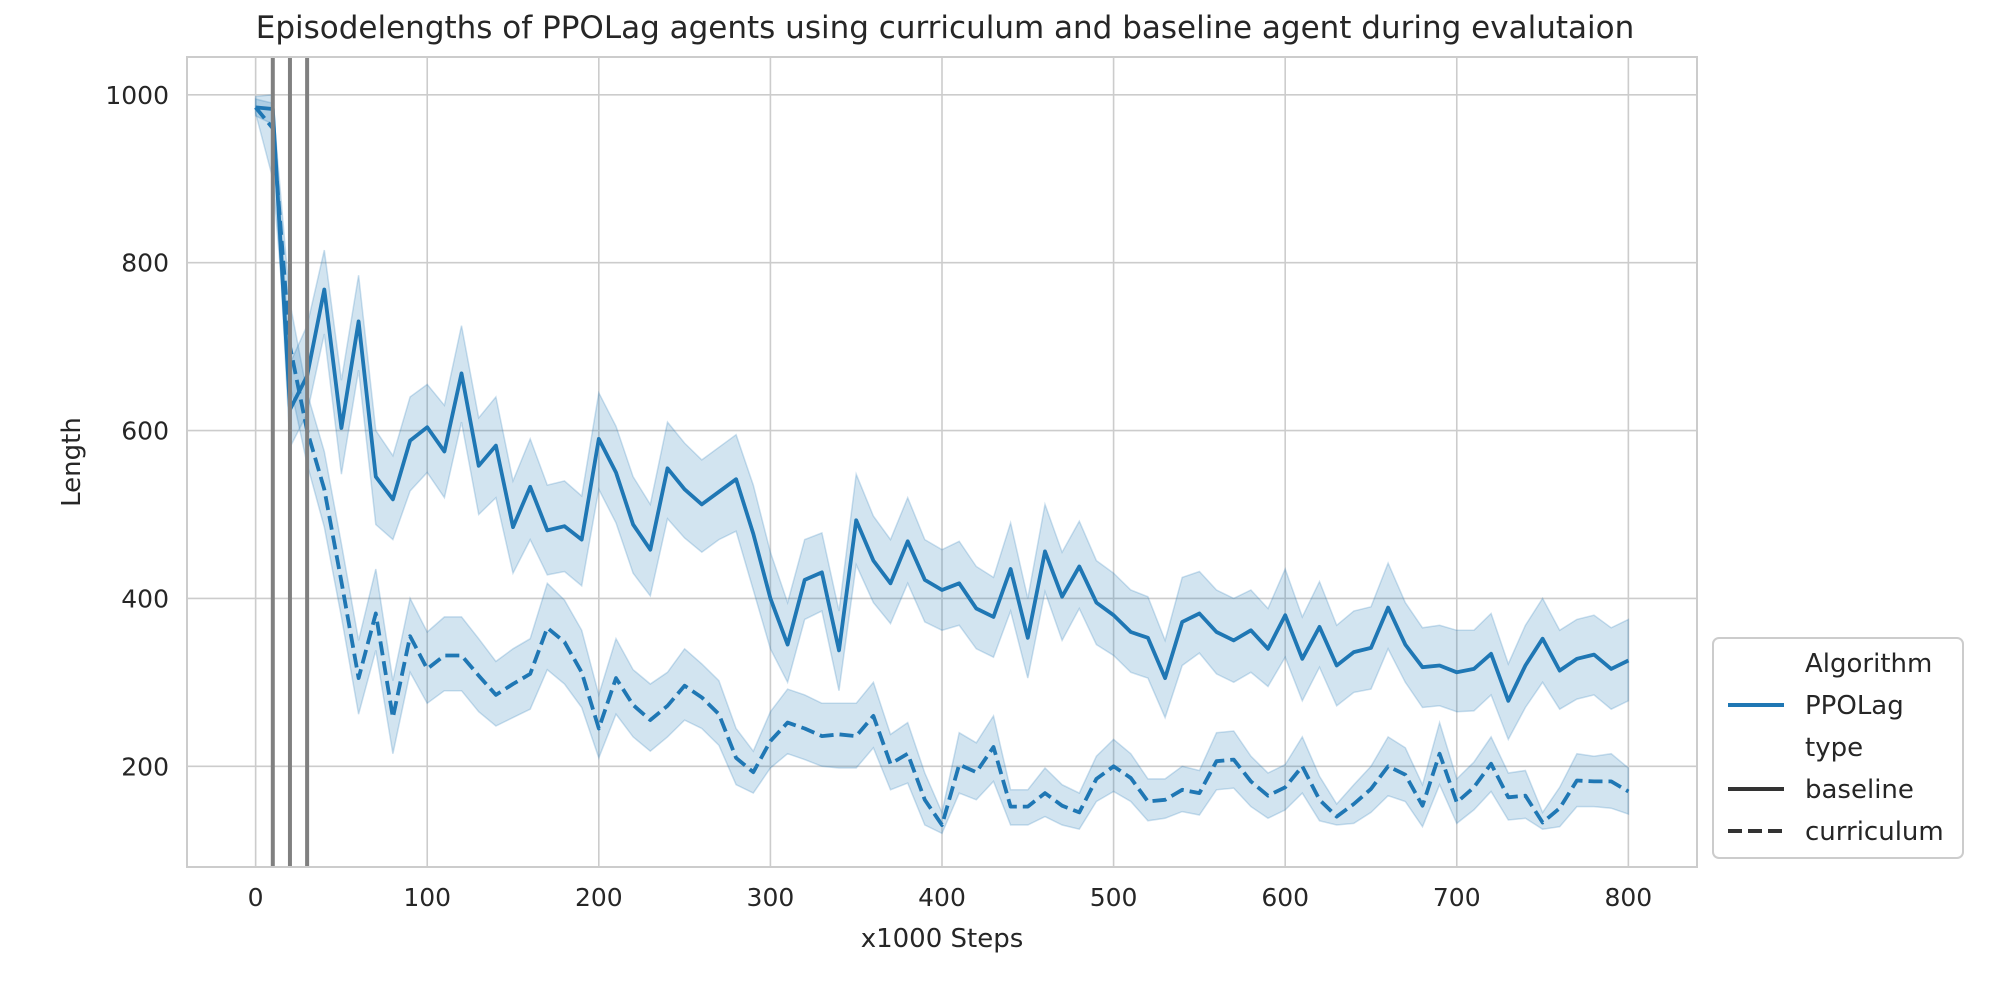 This screenshot has height=1000, width=2000. Describe the element at coordinates (72, 462) in the screenshot. I see `y-axis-label: Length` at that location.